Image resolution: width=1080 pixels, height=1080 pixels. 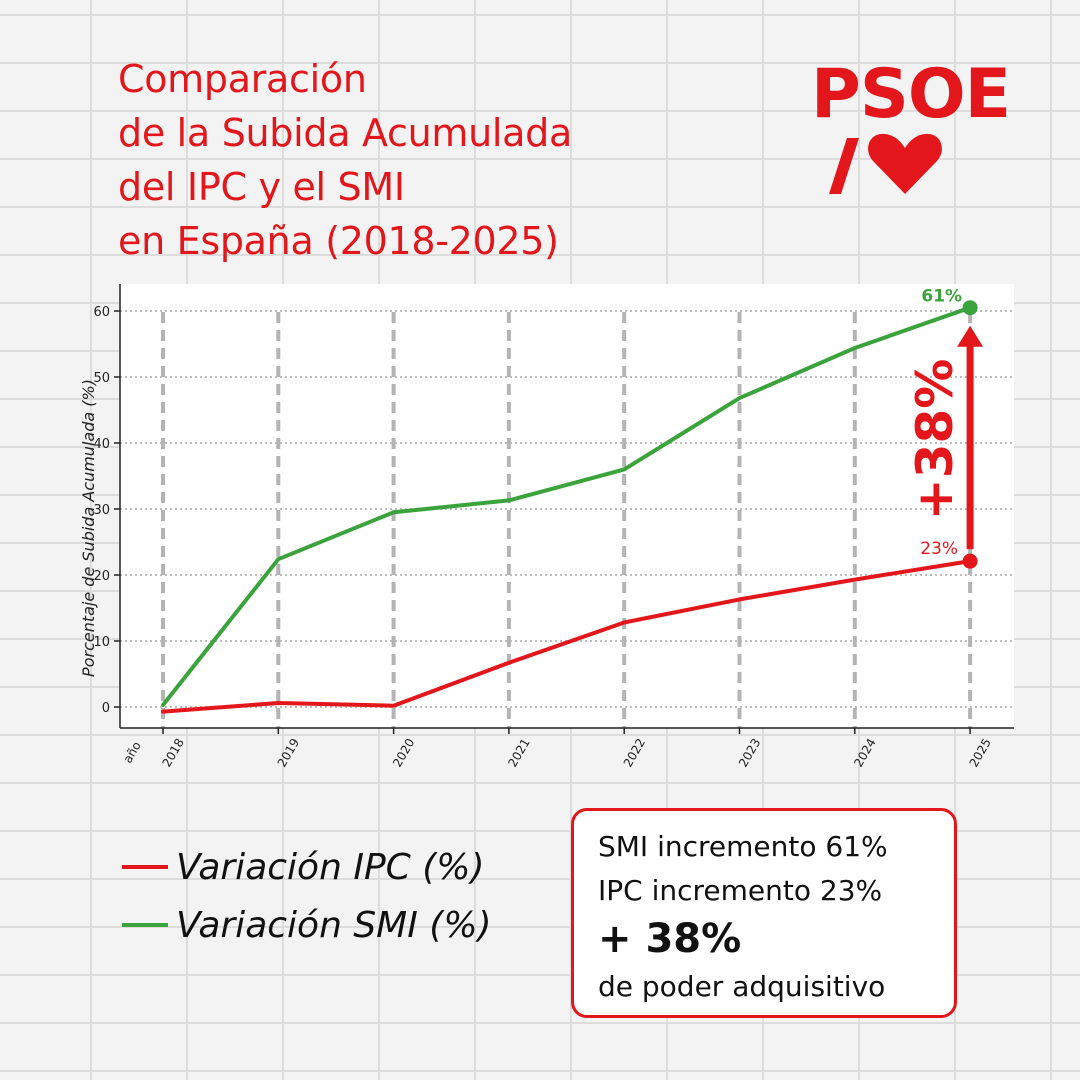 I want to click on y-tick-label: 40, so click(x=101, y=444).